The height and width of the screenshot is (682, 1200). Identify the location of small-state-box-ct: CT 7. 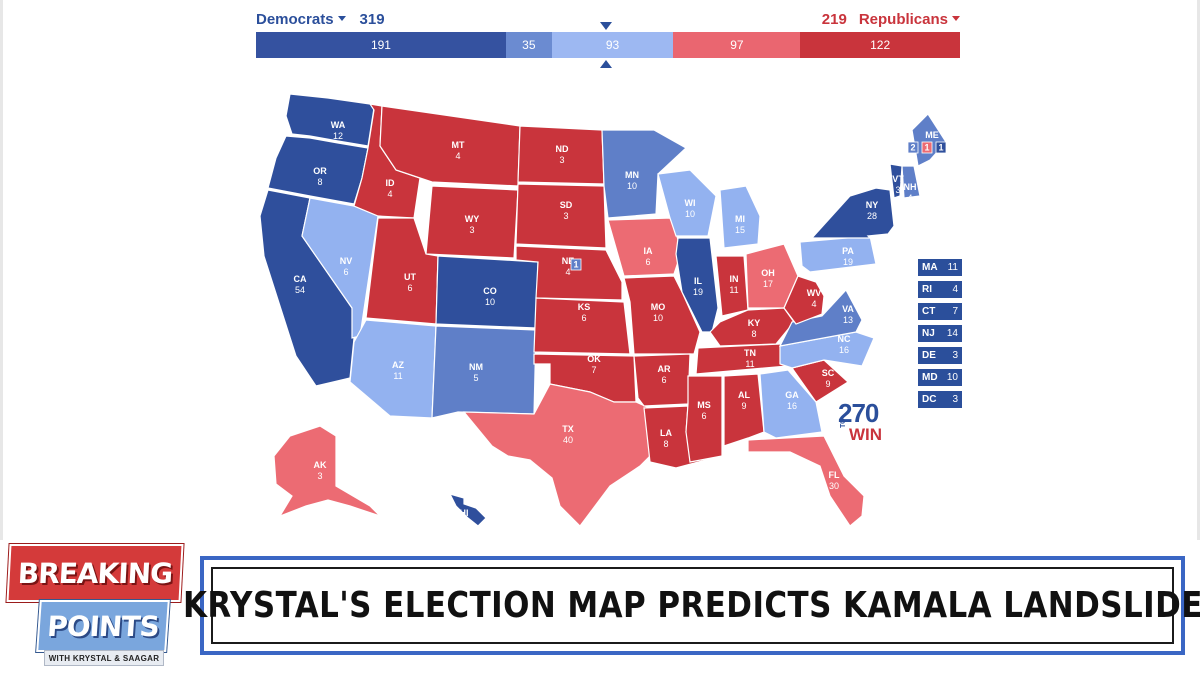
(940, 311).